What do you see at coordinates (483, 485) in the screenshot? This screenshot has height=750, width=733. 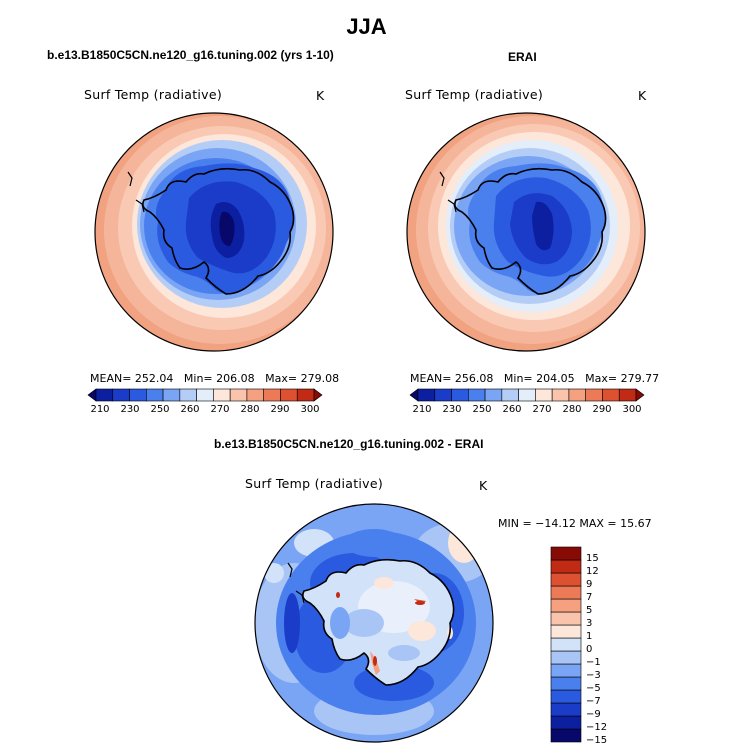 I see `diff-units-label: K` at bounding box center [483, 485].